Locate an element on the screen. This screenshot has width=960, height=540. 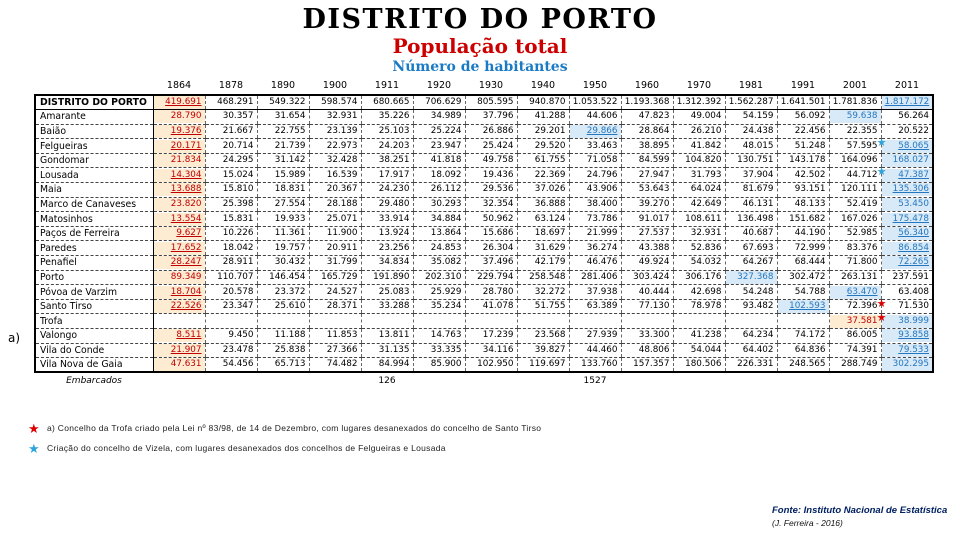
table-cell: 44.190 is located at coordinates (802, 234).